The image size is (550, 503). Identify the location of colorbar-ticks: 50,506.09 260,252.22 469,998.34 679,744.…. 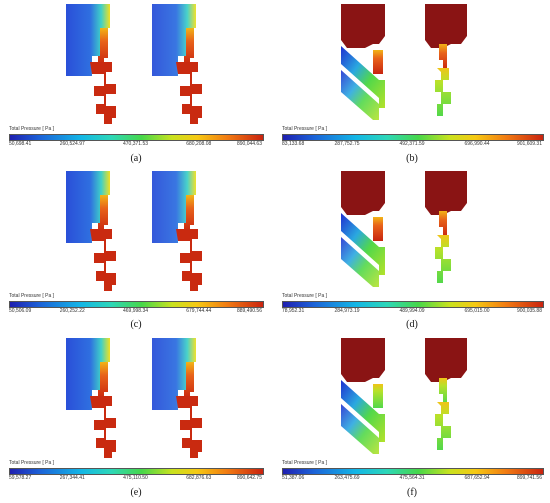
(135, 311).